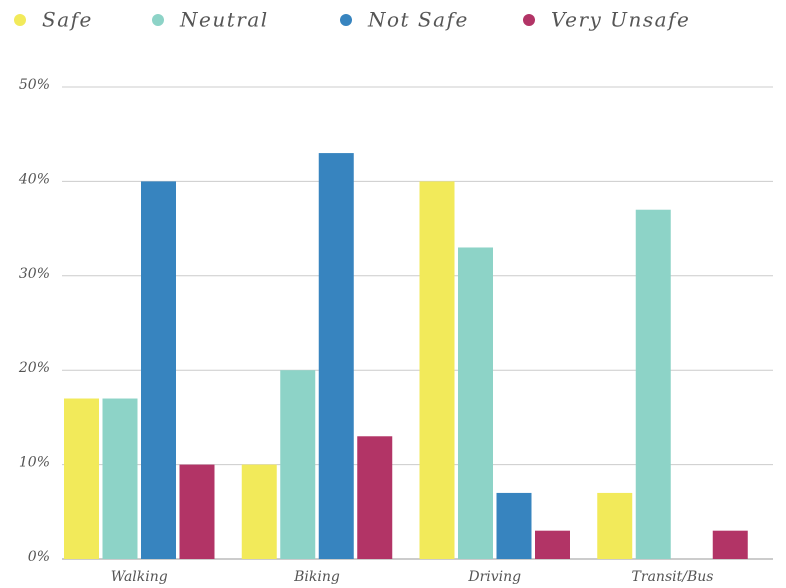 The height and width of the screenshot is (588, 786). Describe the element at coordinates (34, 368) in the screenshot. I see `y-tick-label: 20%` at that location.